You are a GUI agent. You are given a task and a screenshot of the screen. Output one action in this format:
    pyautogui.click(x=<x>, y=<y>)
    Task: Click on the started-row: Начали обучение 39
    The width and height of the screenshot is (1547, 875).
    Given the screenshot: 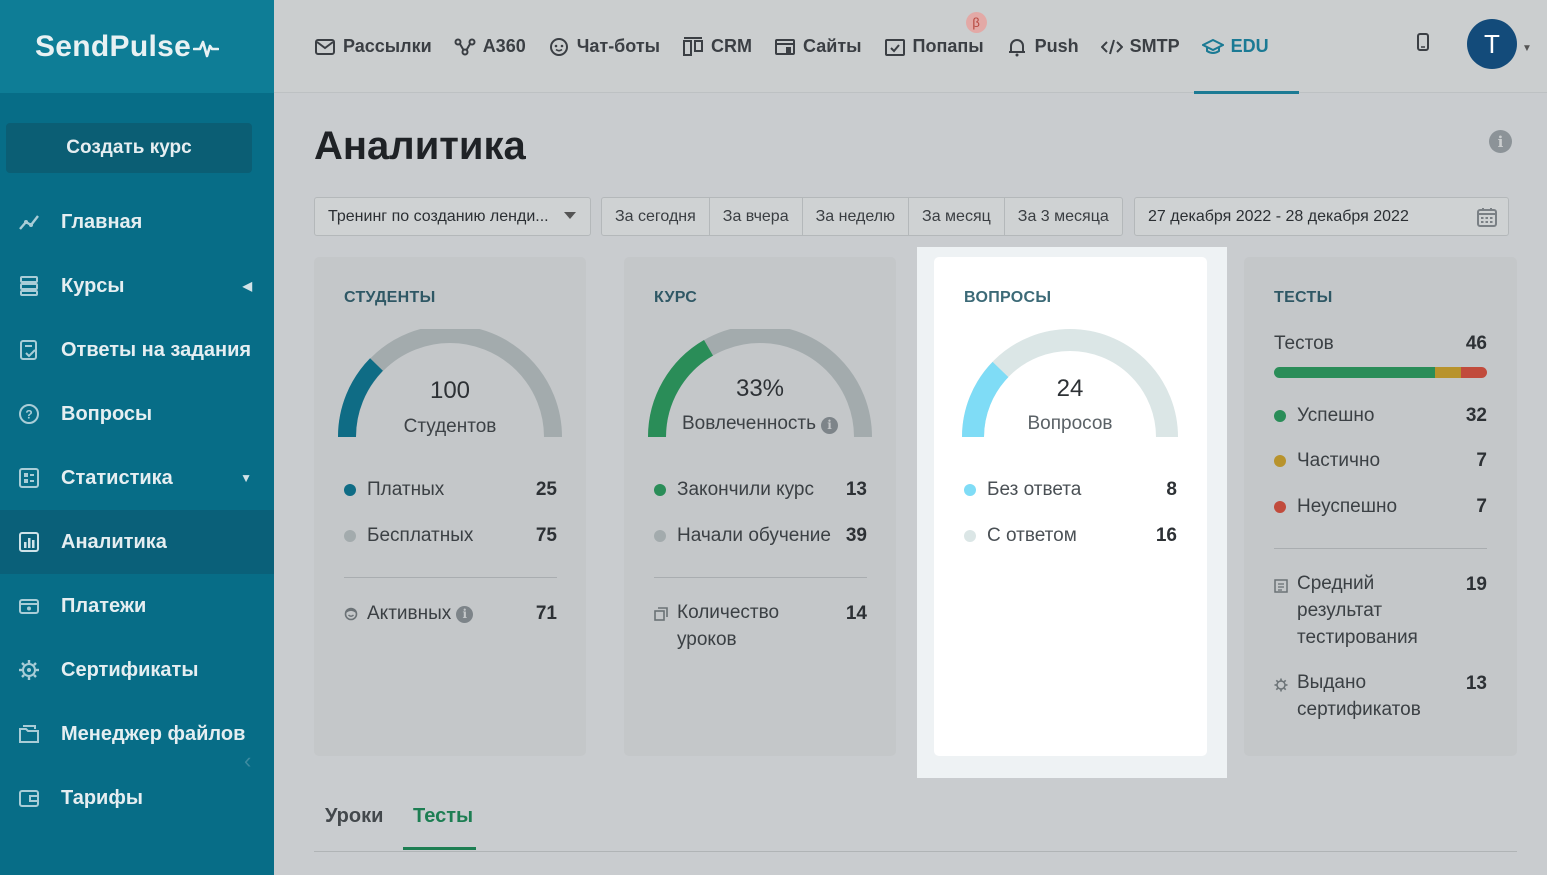 What is the action you would take?
    pyautogui.click(x=760, y=536)
    